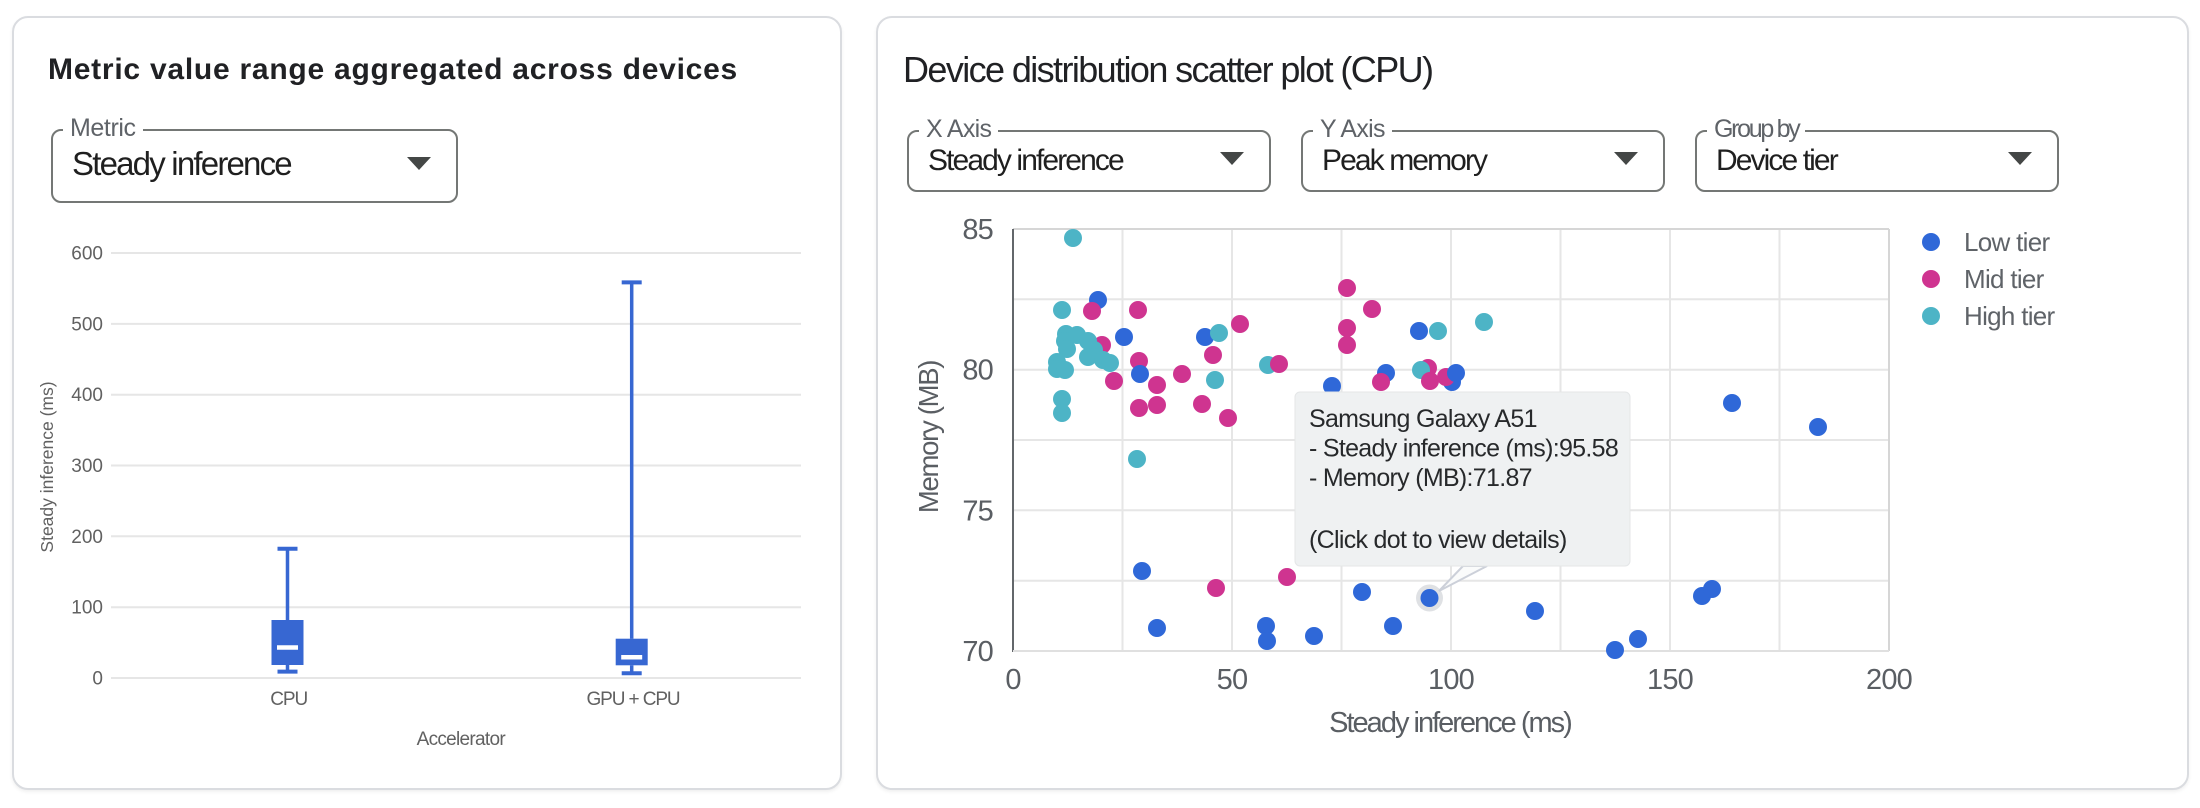  Describe the element at coordinates (977, 511) in the screenshot. I see `svg-text: 75` at that location.